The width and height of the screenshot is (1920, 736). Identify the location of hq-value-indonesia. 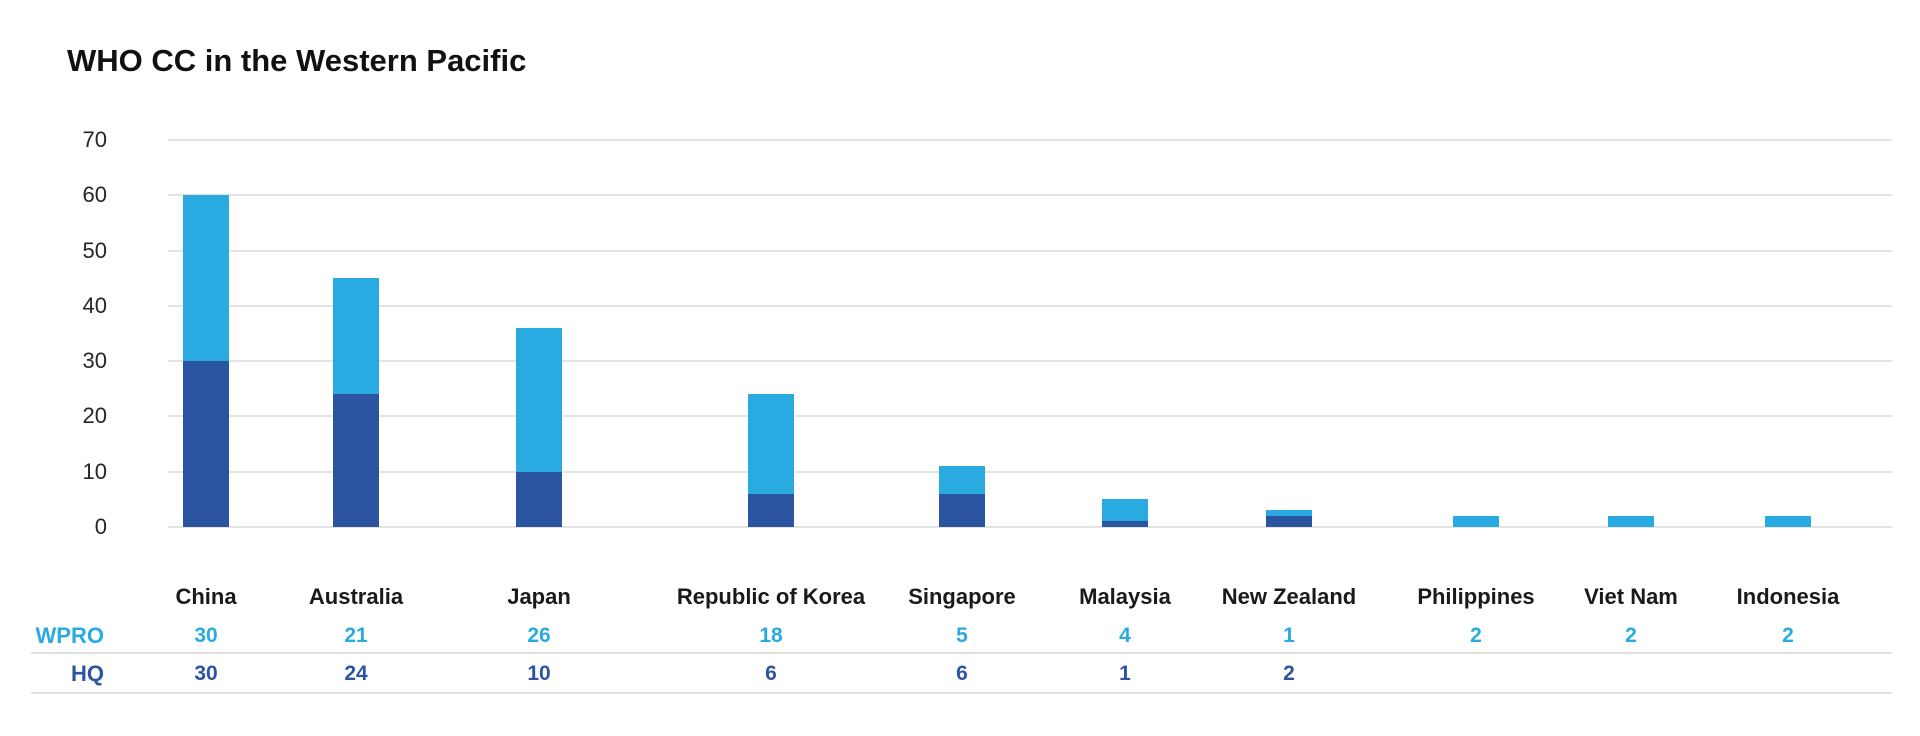
(1788, 674).